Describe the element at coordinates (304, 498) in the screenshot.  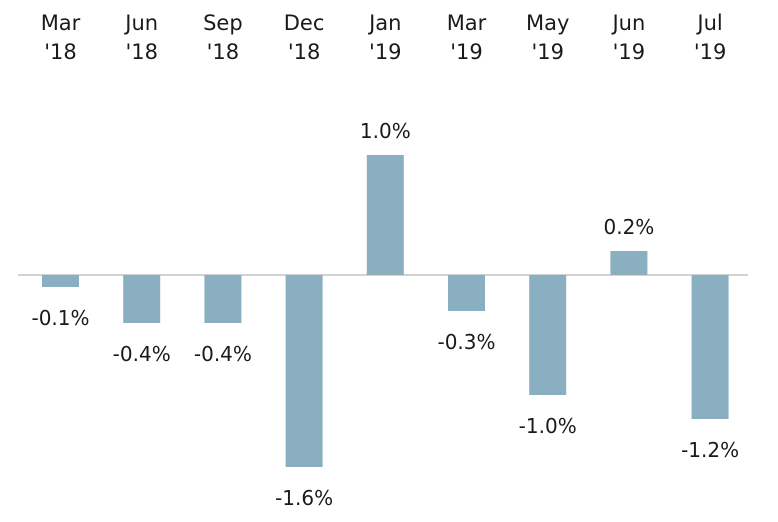
I see `bar-value-label: -1.6%` at that location.